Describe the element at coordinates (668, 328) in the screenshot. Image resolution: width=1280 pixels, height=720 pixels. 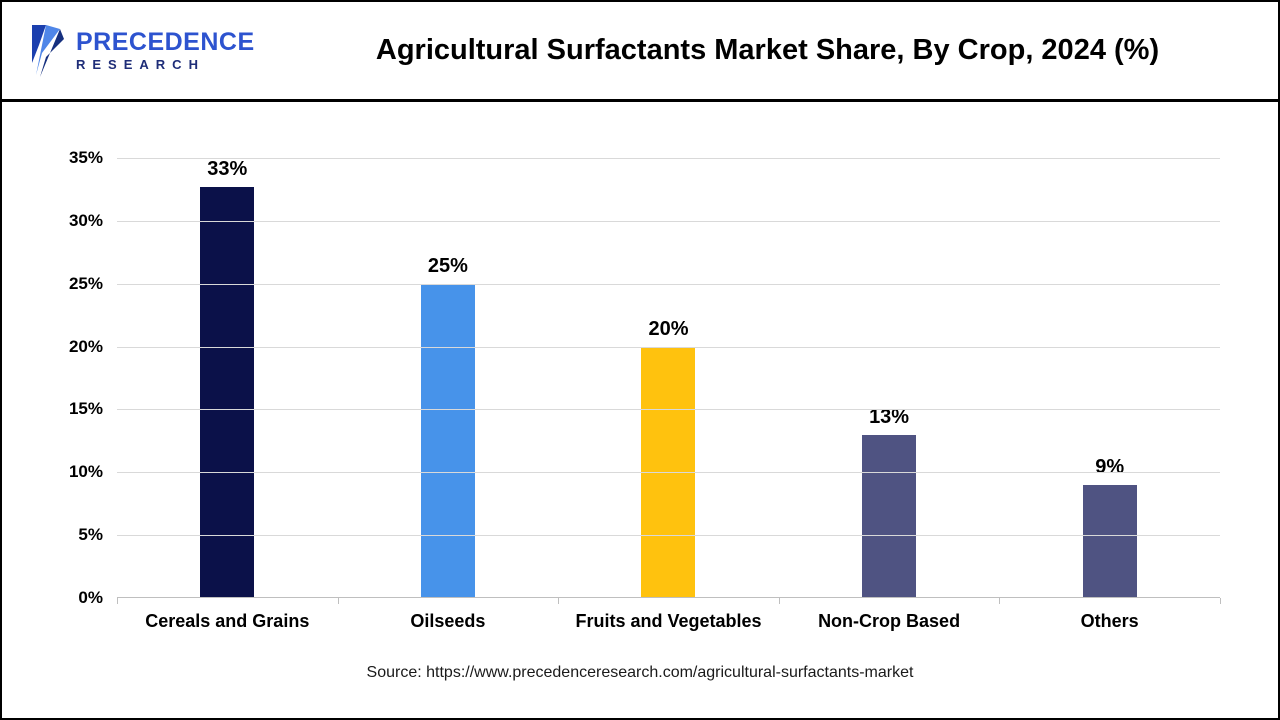
I see `bar-value-label-fruits-and-vegetables: 20%` at that location.